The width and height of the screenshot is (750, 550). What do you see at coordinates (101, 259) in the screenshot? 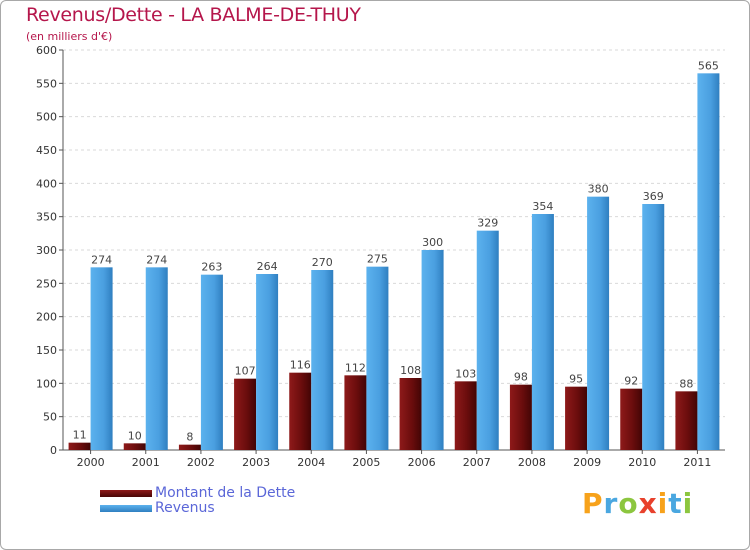
I see `data-label-revenus-2000: 274` at bounding box center [101, 259].